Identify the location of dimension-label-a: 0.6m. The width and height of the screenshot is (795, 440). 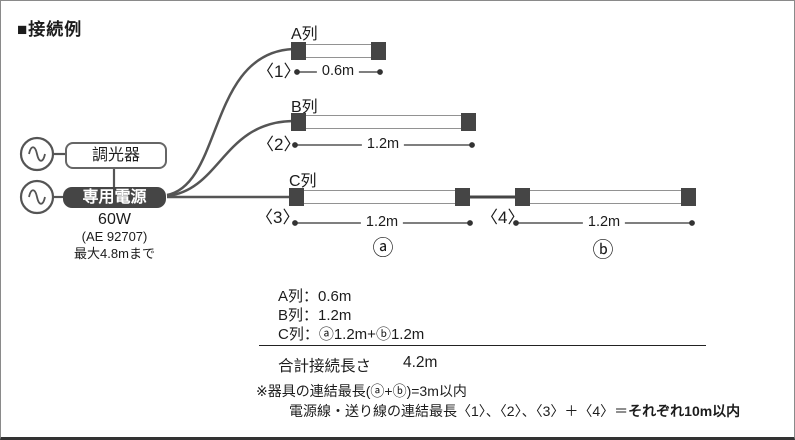
(338, 71).